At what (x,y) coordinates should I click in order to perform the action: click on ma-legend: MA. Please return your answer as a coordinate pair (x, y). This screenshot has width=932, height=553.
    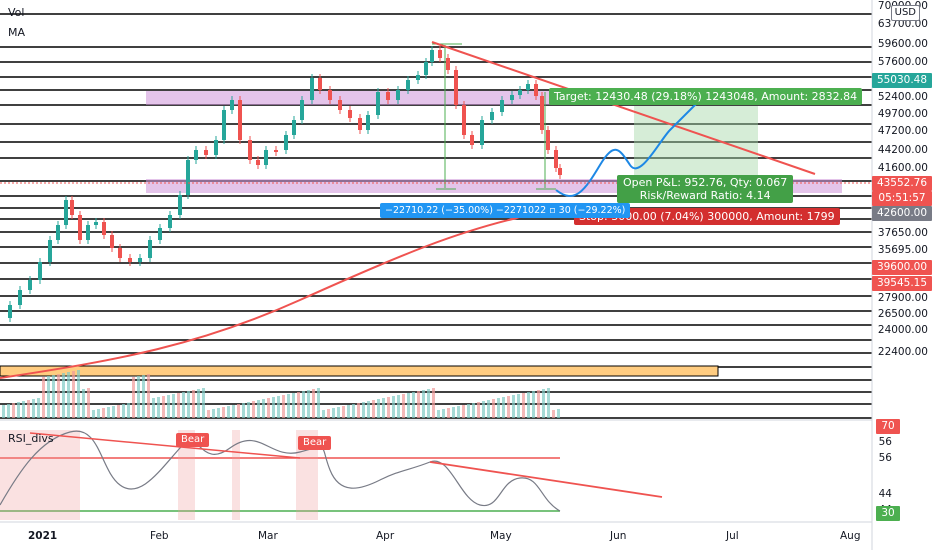
    Looking at the image, I should click on (17, 32).